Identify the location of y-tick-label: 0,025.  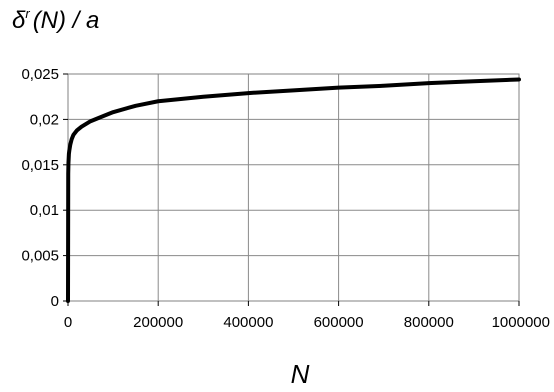
(40, 74).